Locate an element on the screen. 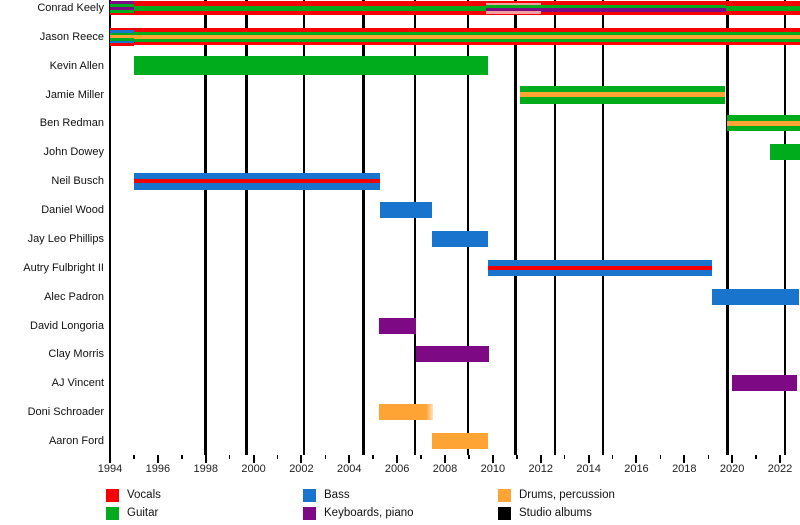 The width and height of the screenshot is (800, 525). legend-swatch-albums is located at coordinates (504, 513).